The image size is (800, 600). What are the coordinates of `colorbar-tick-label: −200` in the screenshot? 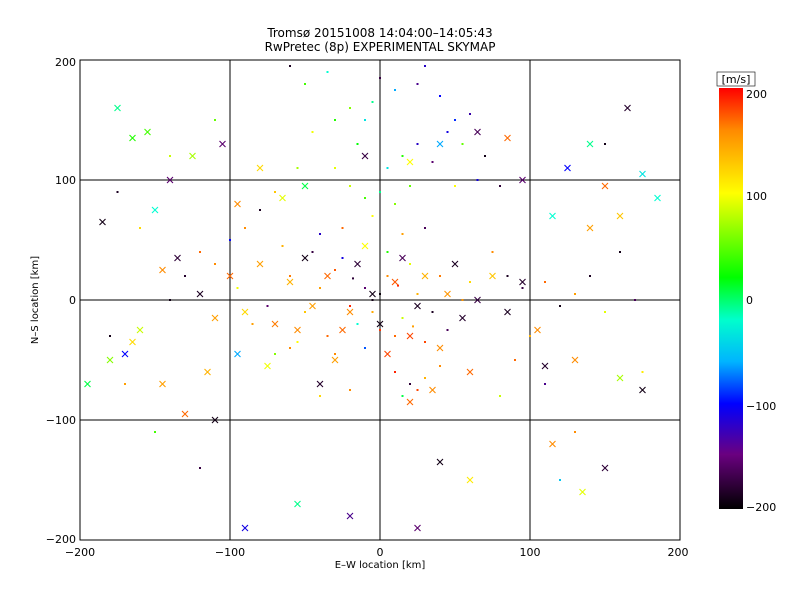 It's located at (761, 507).